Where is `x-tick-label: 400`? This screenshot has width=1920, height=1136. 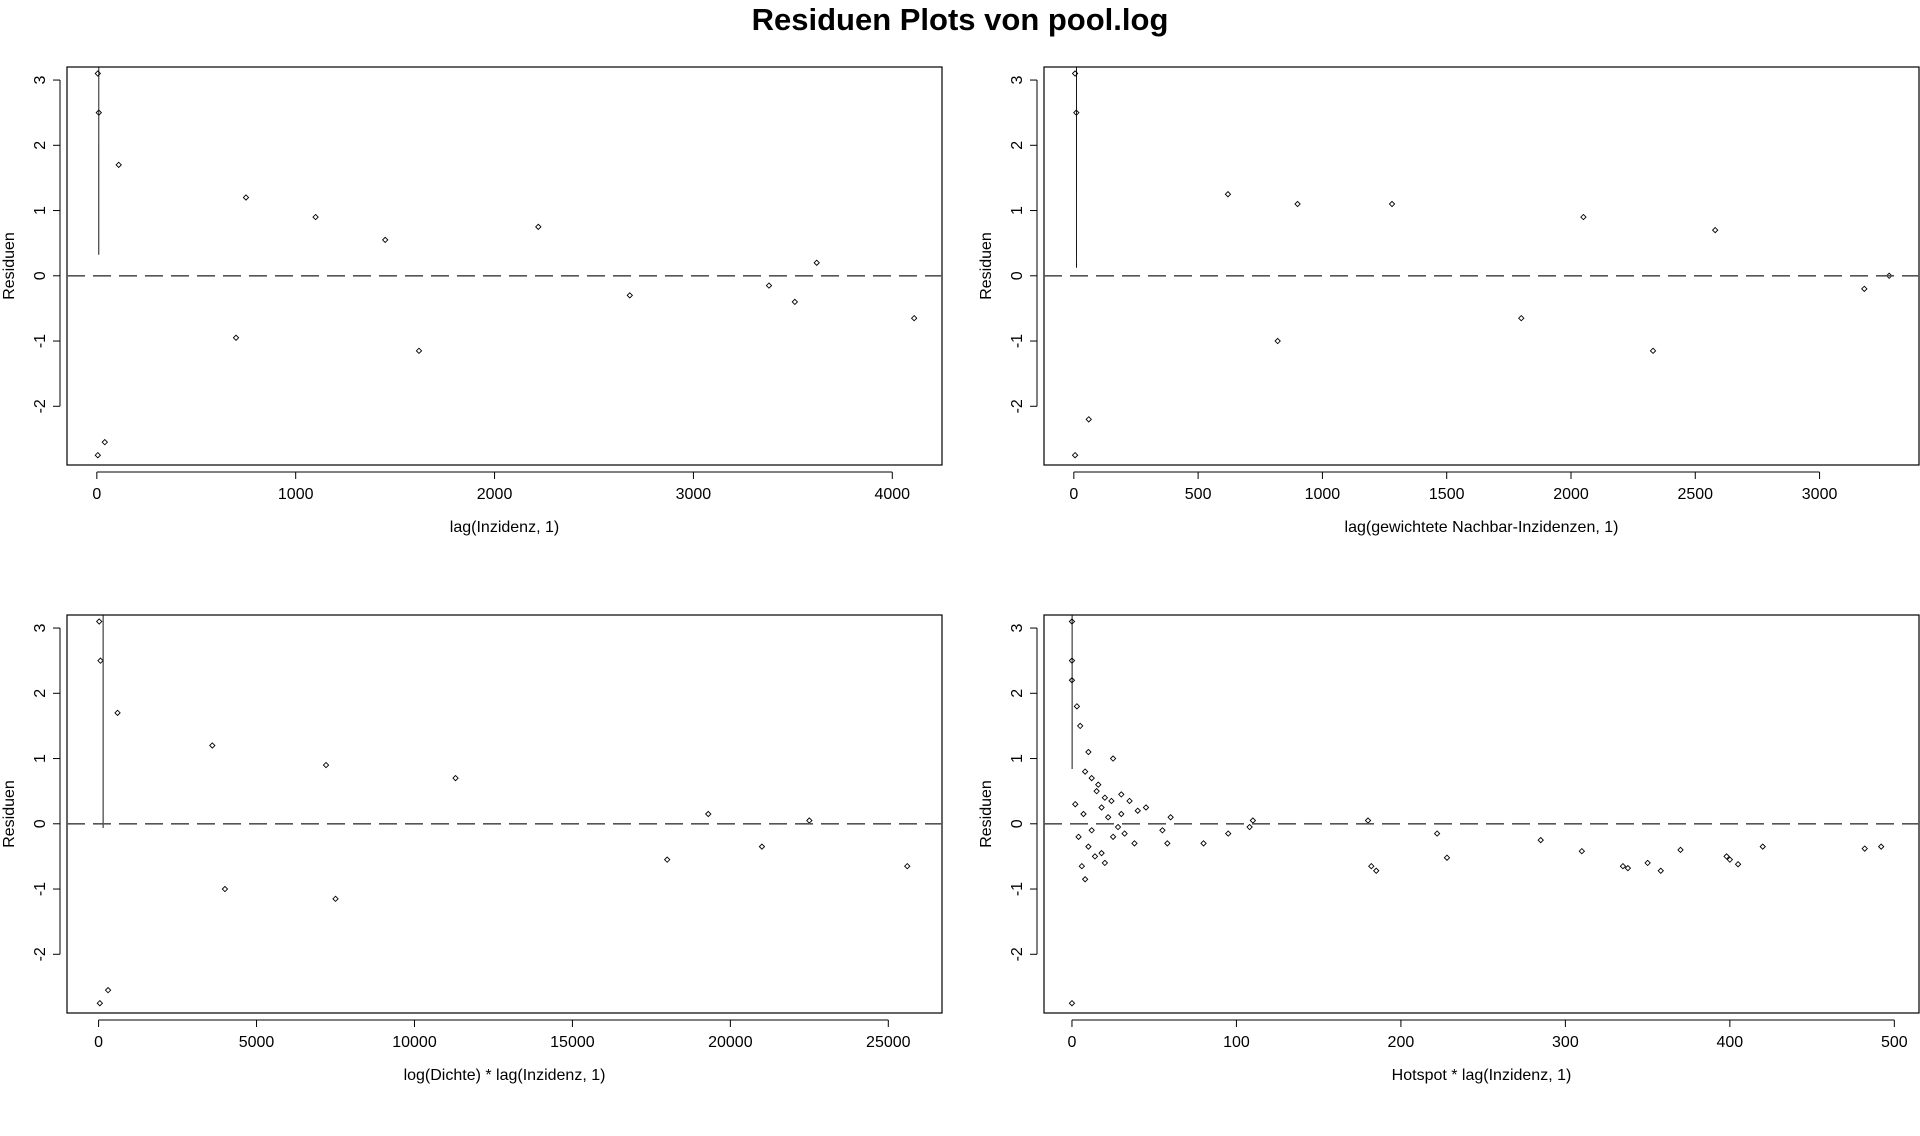
x-tick-label: 400 is located at coordinates (1730, 1042).